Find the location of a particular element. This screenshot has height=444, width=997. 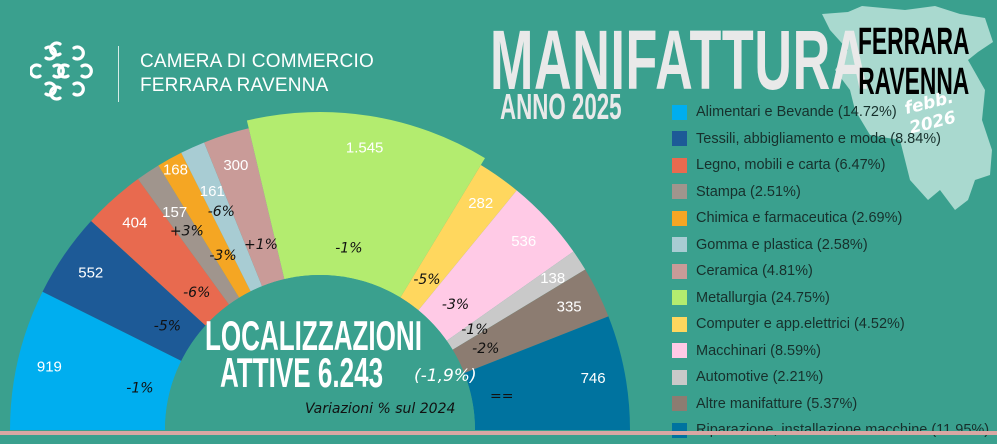

donut-hole is located at coordinates (320, 352).